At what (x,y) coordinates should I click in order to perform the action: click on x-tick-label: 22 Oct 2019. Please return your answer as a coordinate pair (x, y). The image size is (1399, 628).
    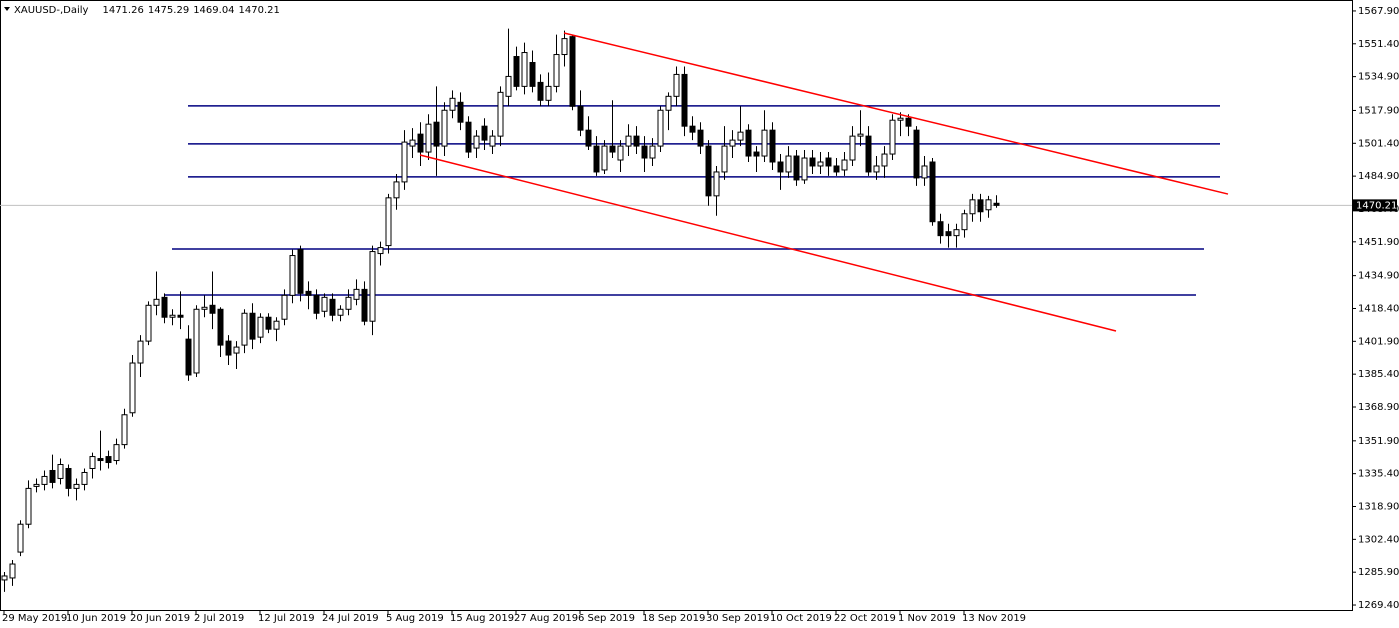
    Looking at the image, I should click on (865, 618).